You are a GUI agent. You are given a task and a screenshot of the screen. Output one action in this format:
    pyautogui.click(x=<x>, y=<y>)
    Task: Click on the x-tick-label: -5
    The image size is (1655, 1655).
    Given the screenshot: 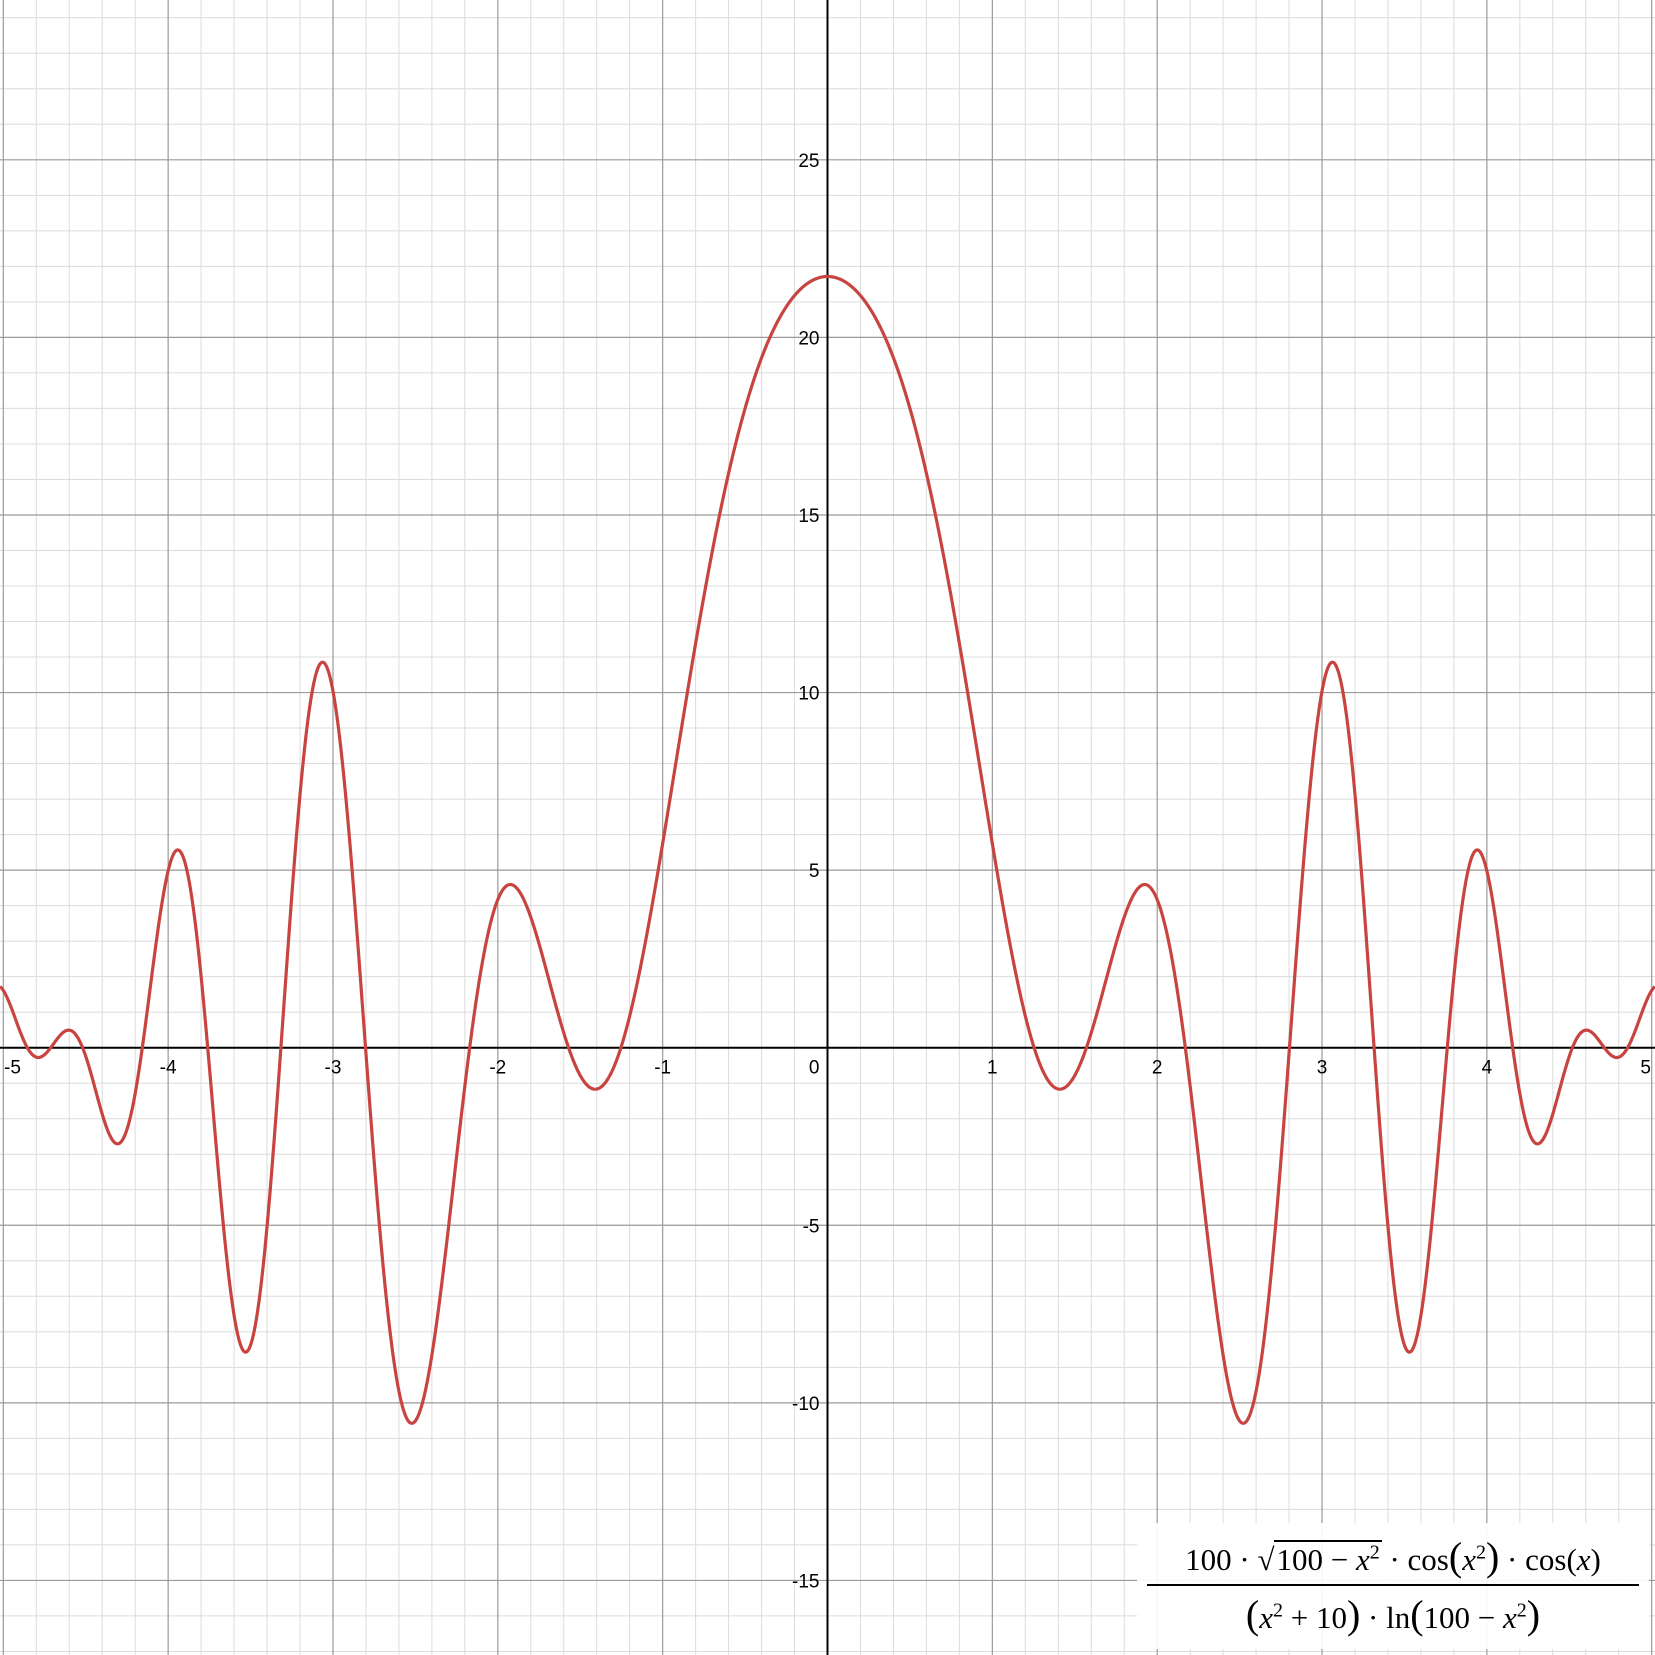 What is the action you would take?
    pyautogui.click(x=12, y=1068)
    